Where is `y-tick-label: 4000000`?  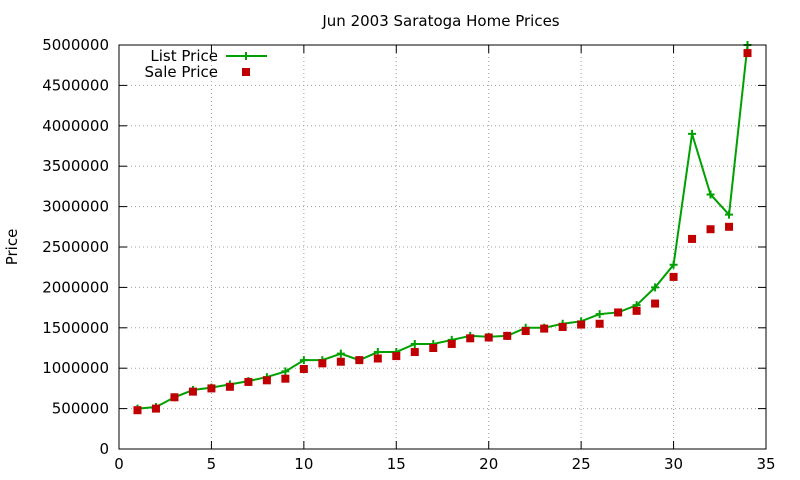 y-tick-label: 4000000 is located at coordinates (75, 126).